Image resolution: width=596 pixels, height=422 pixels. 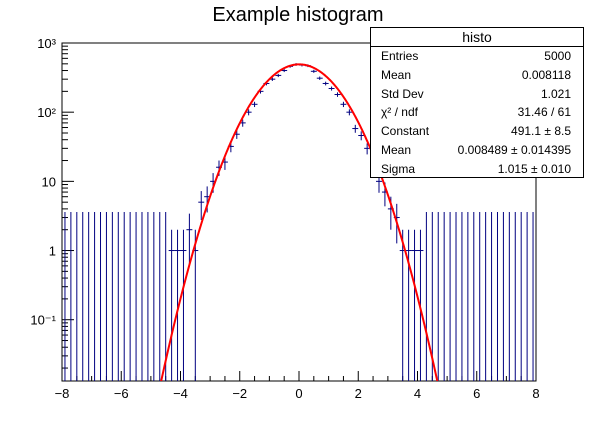 I want to click on stats-label: Constant, so click(x=405, y=131).